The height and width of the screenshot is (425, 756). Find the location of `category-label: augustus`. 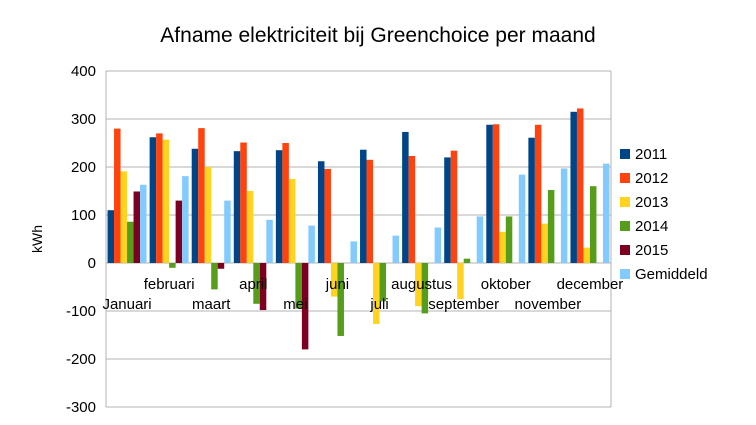

category-label: augustus is located at coordinates (421, 284).